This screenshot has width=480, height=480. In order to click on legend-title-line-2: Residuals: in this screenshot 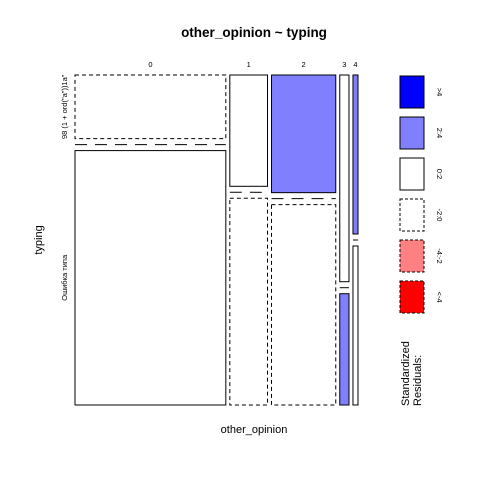, I will do `click(418, 380)`.